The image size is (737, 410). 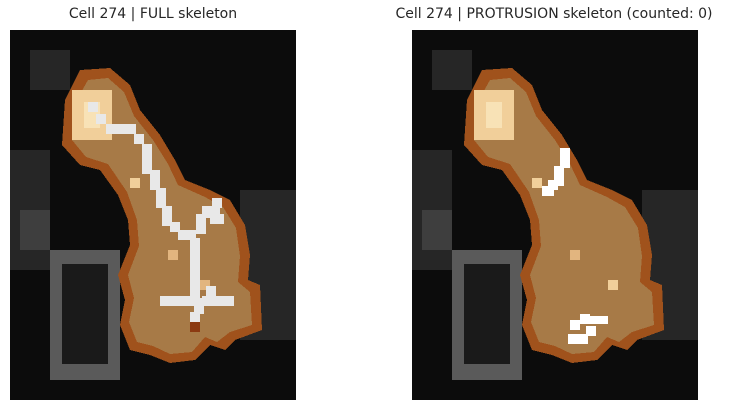 What do you see at coordinates (153, 14) in the screenshot?
I see `panel-title-full-skeleton: Cell 274 | FULL skeleton` at bounding box center [153, 14].